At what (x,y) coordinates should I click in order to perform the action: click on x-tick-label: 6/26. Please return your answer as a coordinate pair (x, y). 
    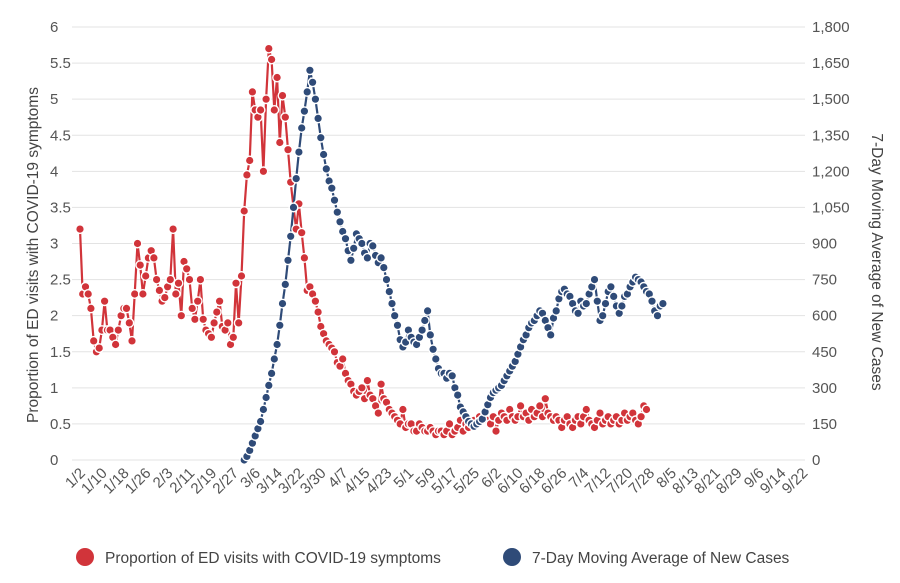
    Looking at the image, I should click on (554, 481).